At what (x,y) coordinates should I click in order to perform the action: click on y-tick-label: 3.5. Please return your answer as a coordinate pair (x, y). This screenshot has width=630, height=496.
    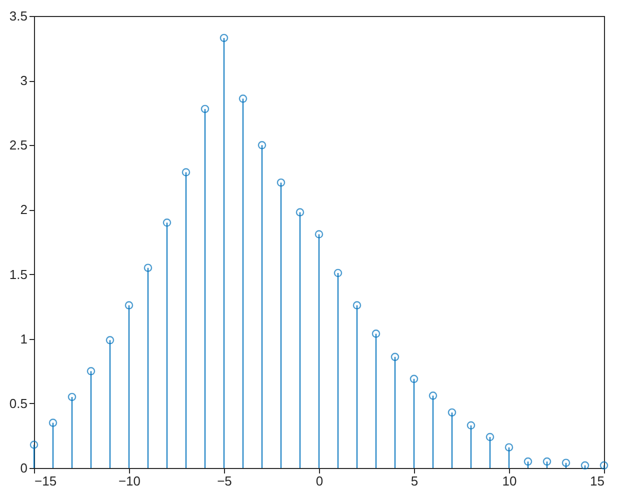
    Looking at the image, I should click on (18, 16).